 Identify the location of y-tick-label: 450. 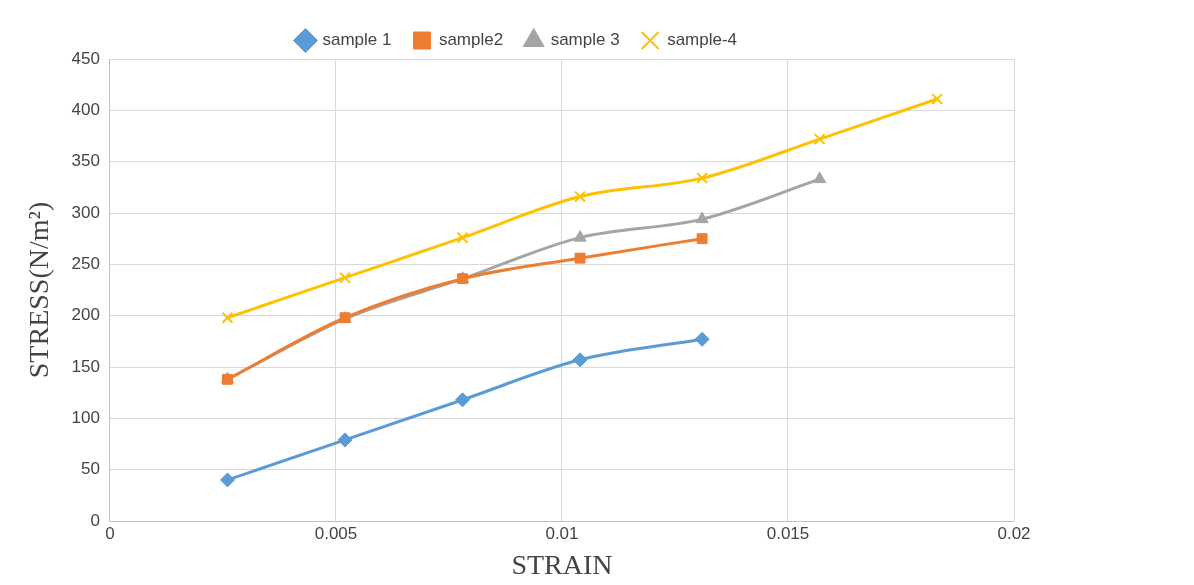
(85, 58).